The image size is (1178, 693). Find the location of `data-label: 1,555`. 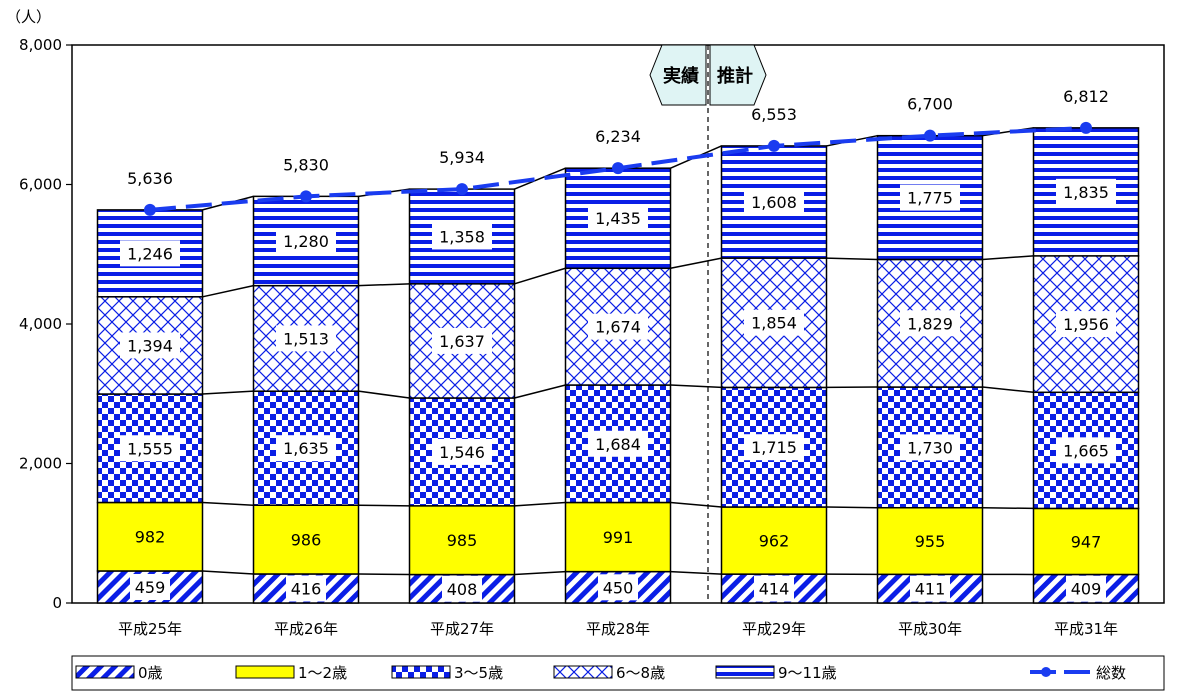

data-label: 1,555 is located at coordinates (150, 448).